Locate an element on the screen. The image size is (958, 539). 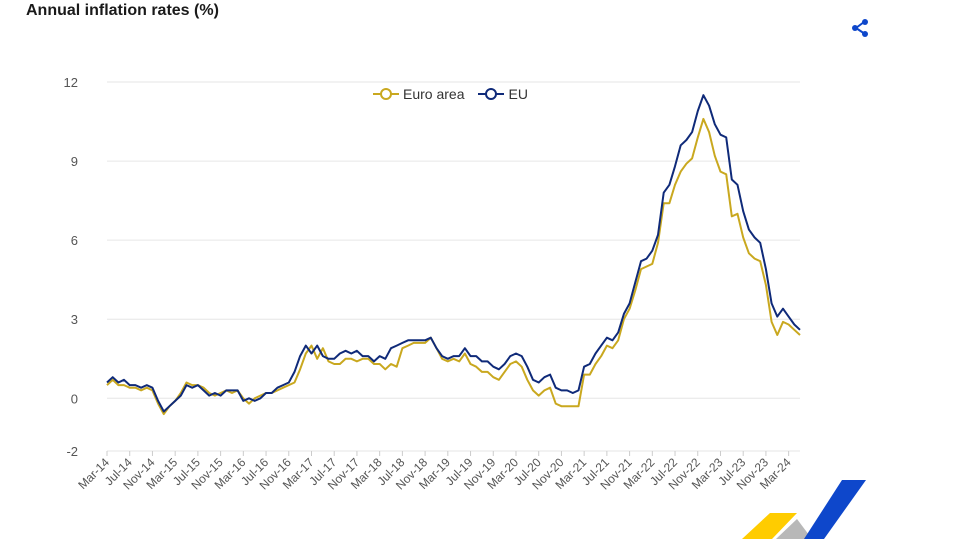
legend-item-euro-area: Euro area is located at coordinates (418, 94).